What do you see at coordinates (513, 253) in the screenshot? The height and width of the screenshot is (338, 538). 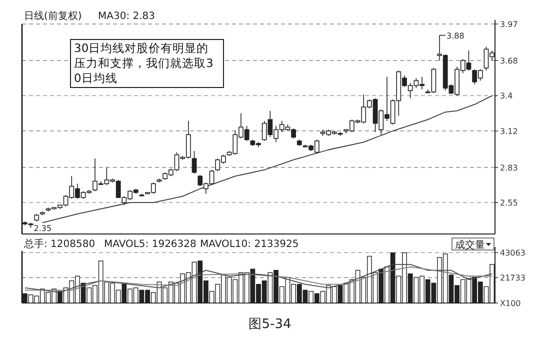 I see `y-tick-label: 43063` at bounding box center [513, 253].